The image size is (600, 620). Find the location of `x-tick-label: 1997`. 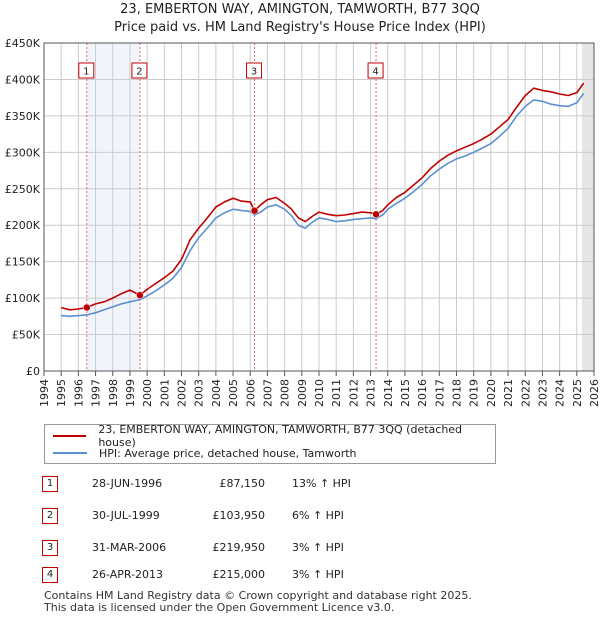

x-tick-label: 1997 is located at coordinates (96, 393).